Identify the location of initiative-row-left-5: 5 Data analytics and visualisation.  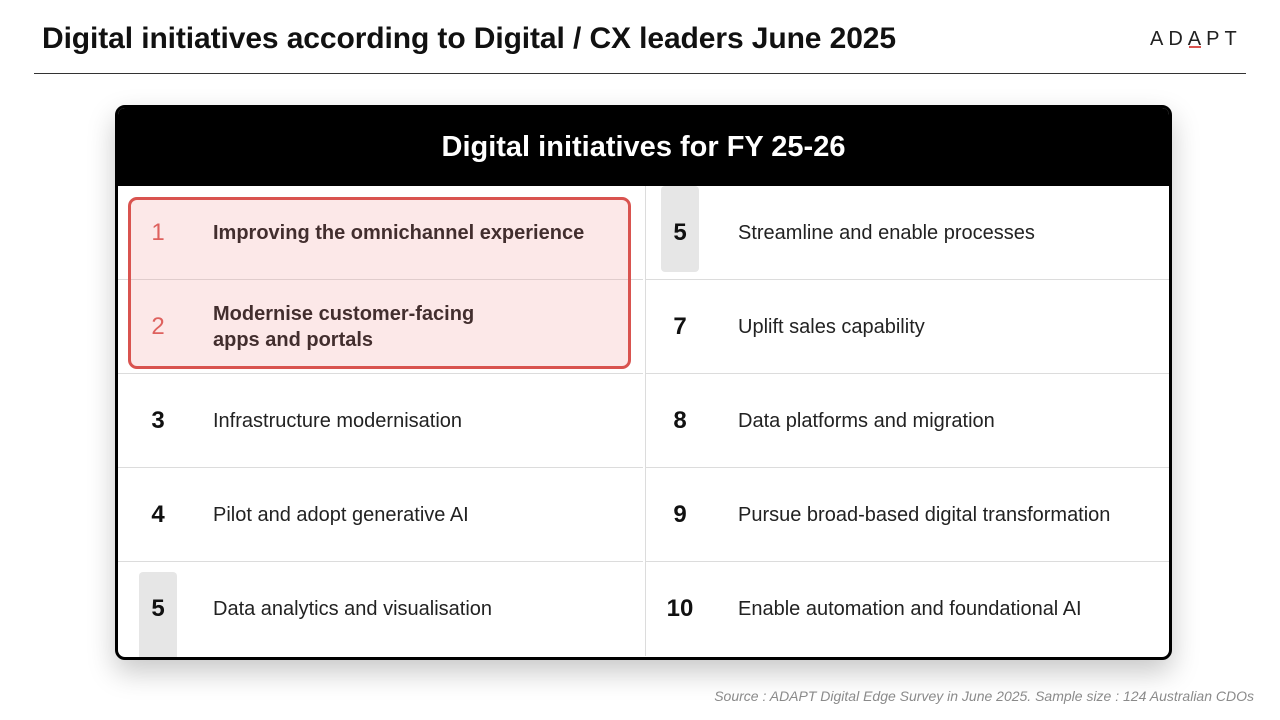
(380, 609).